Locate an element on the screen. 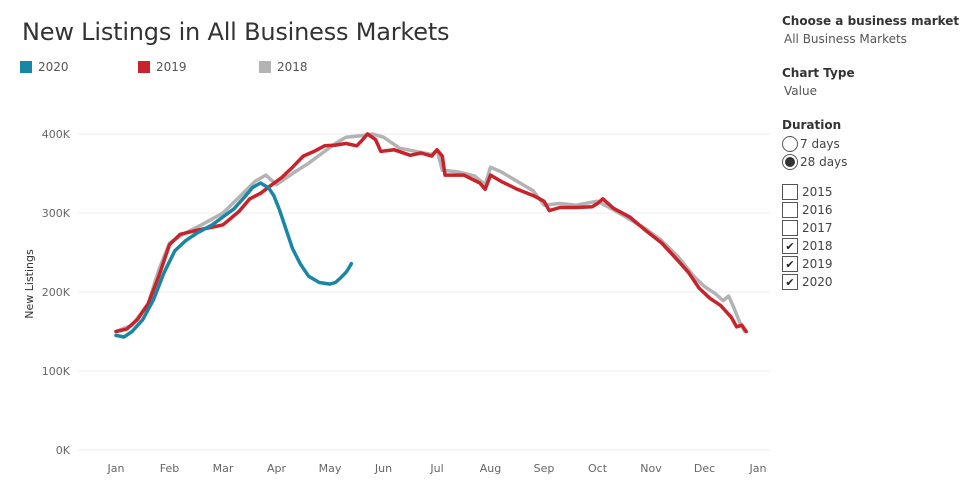 The height and width of the screenshot is (491, 979). x-tick-label: Mar is located at coordinates (223, 468).